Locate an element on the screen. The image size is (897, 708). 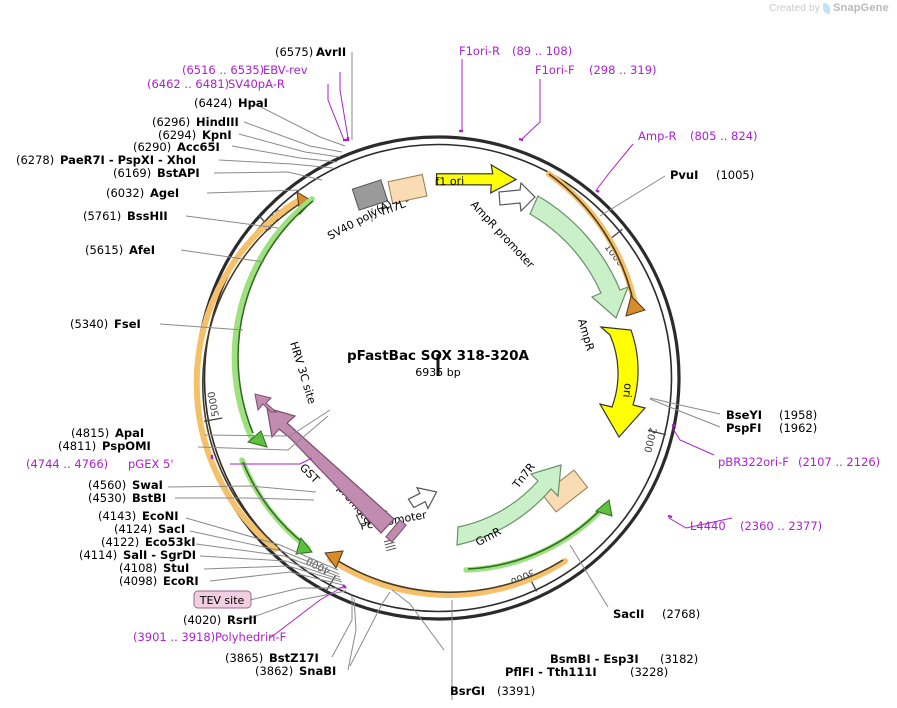
enzyme-position: (5615) is located at coordinates (104, 250).